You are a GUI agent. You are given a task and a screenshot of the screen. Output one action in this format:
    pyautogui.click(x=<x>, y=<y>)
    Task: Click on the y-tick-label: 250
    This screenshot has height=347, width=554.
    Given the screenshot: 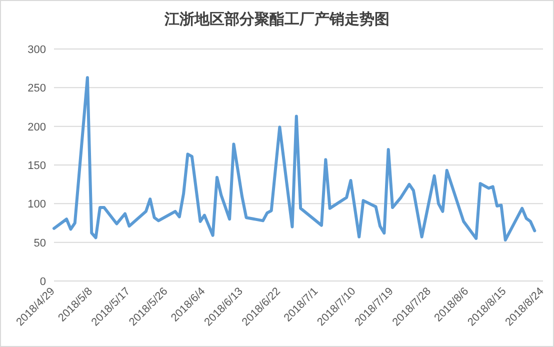 What is the action you would take?
    pyautogui.click(x=37, y=88)
    